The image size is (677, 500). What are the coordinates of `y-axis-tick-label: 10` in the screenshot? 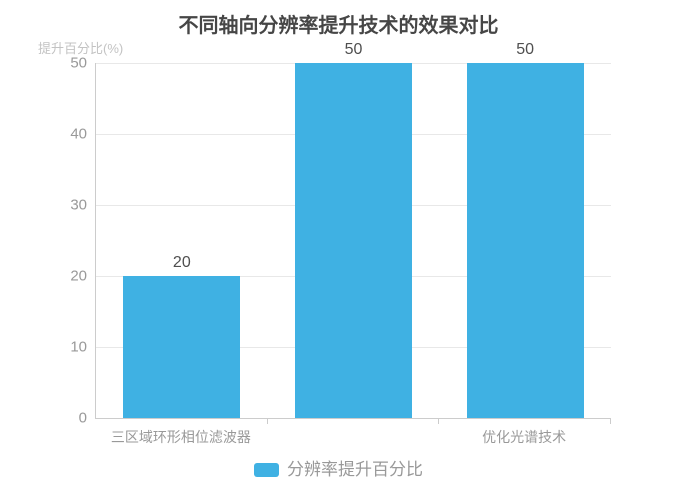 It's located at (78, 347).